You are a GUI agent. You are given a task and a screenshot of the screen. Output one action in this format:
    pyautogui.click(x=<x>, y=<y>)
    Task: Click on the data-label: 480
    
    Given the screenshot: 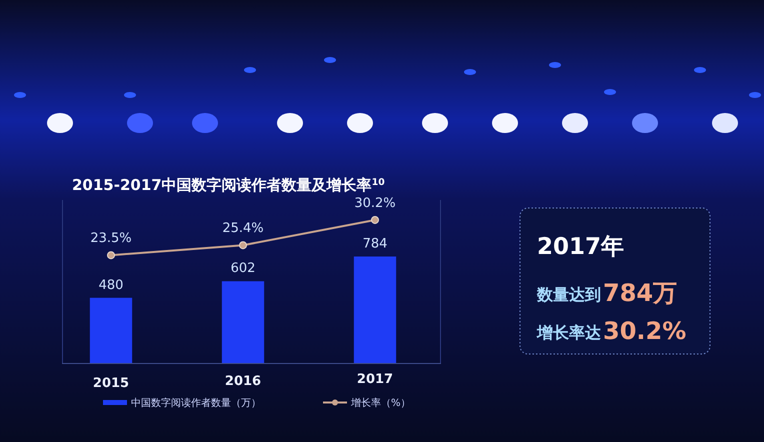 What is the action you would take?
    pyautogui.click(x=111, y=285)
    